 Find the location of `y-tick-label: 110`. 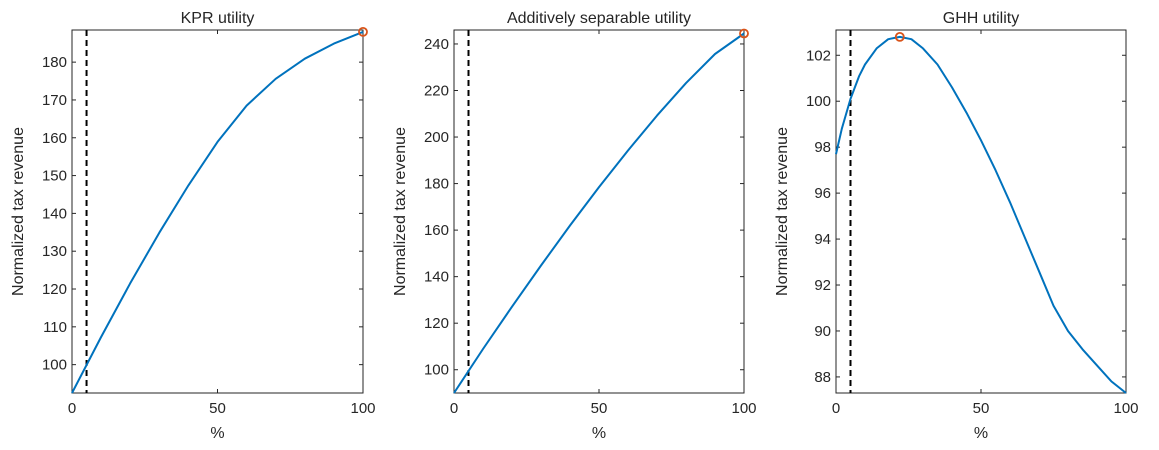

y-tick-label: 110 is located at coordinates (55, 327).